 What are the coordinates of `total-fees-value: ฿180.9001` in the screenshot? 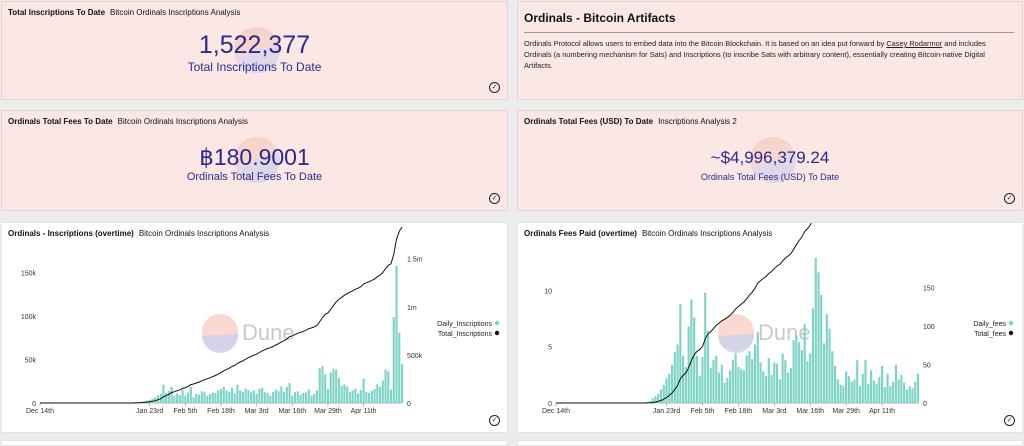 It's located at (254, 157).